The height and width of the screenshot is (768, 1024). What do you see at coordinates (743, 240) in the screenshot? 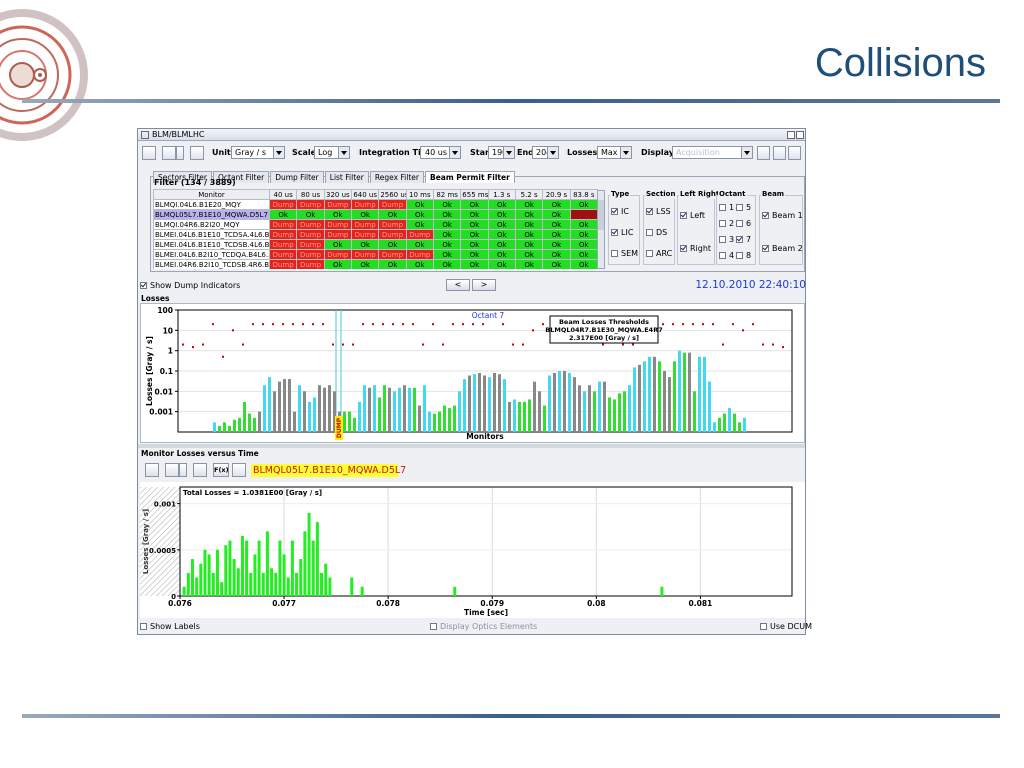
I see `filter-checkbox: 7` at bounding box center [743, 240].